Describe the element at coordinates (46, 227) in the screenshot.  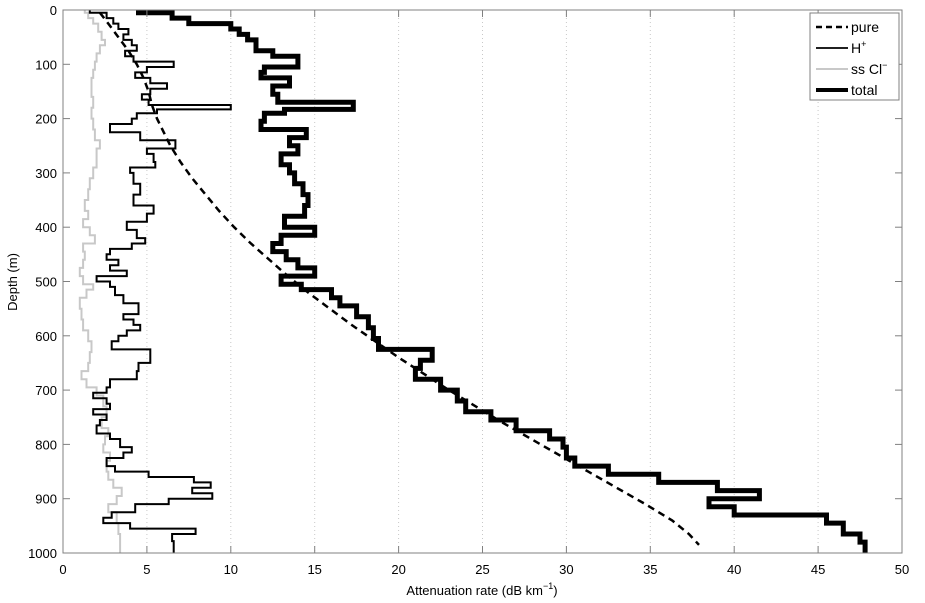
I see `y-tick-label: 400` at that location.